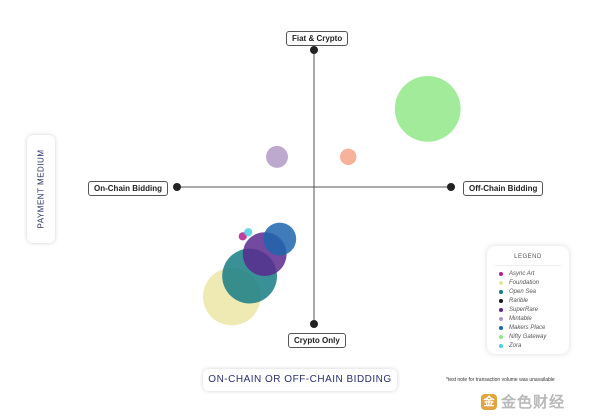  What do you see at coordinates (177, 187) in the screenshot?
I see `axis-end-dot-left` at bounding box center [177, 187].